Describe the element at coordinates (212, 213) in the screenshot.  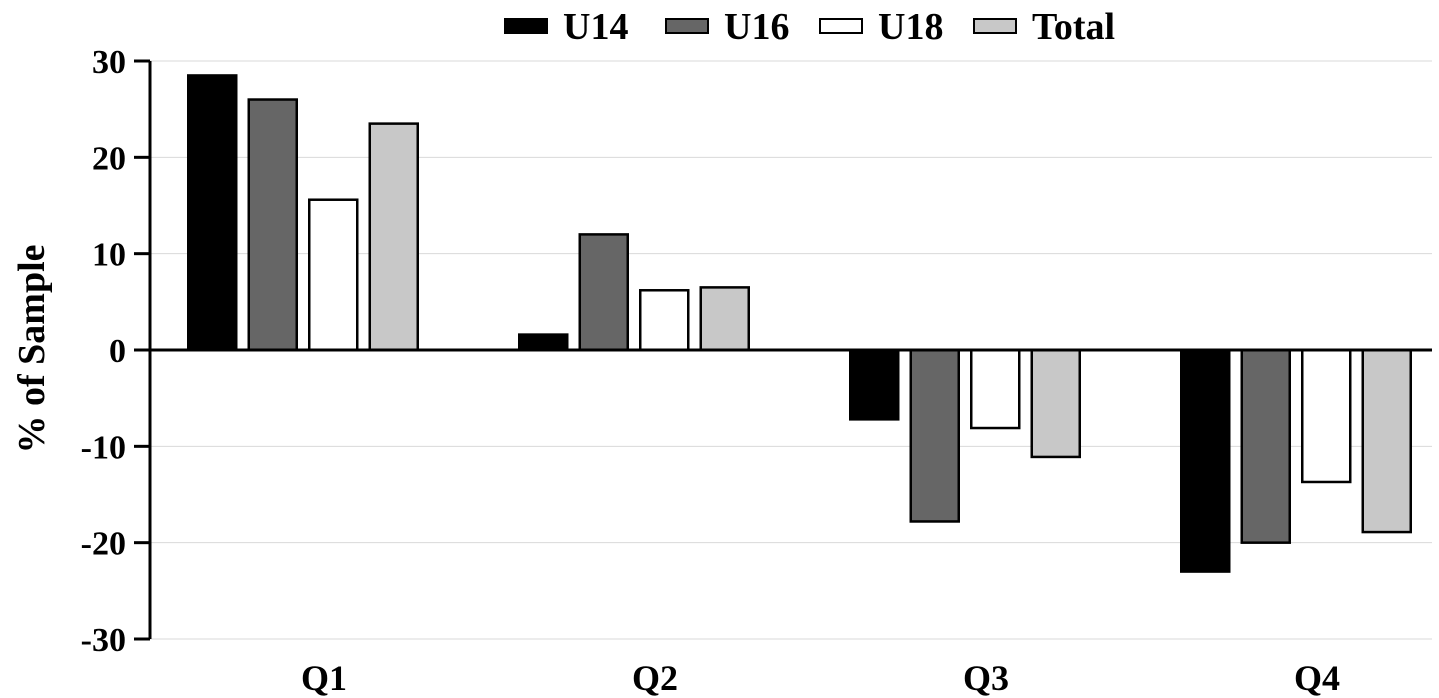
I see `bar-u14-q1` at that location.